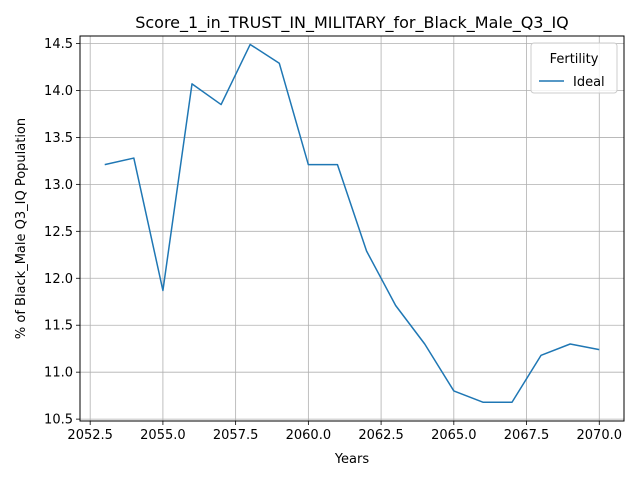  I want to click on x-tick-label: 2067.5, so click(527, 435).